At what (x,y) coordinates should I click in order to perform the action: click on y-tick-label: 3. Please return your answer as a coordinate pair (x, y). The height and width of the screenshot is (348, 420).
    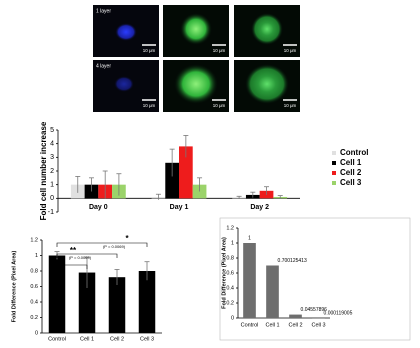
    Looking at the image, I should click on (52, 157).